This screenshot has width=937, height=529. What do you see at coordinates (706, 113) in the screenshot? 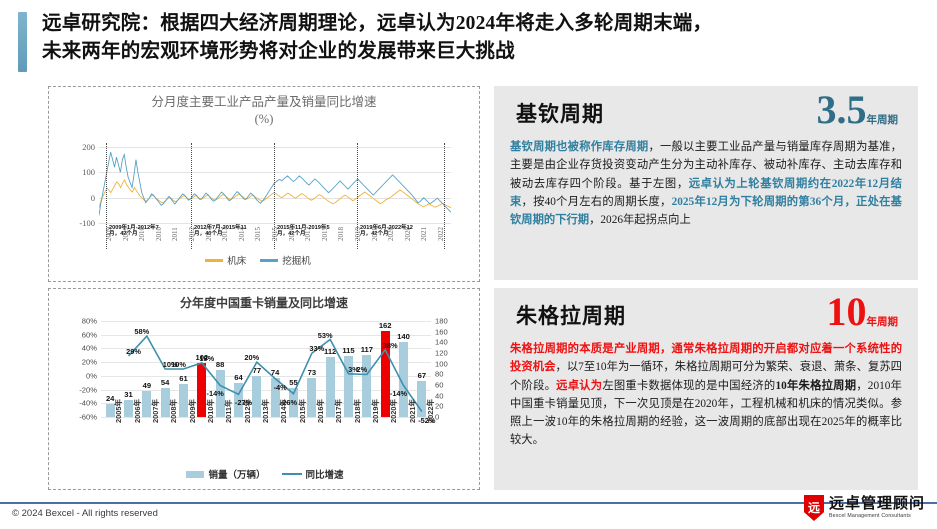
I see `panel-kitchin-head: 基钦周期 3.5年周期` at bounding box center [706, 113].